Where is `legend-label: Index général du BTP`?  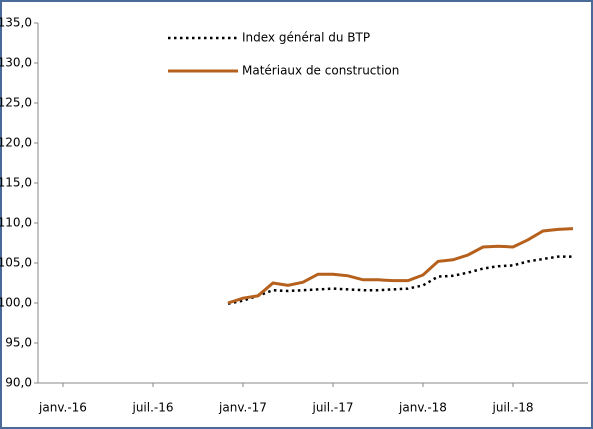 legend-label: Index général du BTP is located at coordinates (306, 38).